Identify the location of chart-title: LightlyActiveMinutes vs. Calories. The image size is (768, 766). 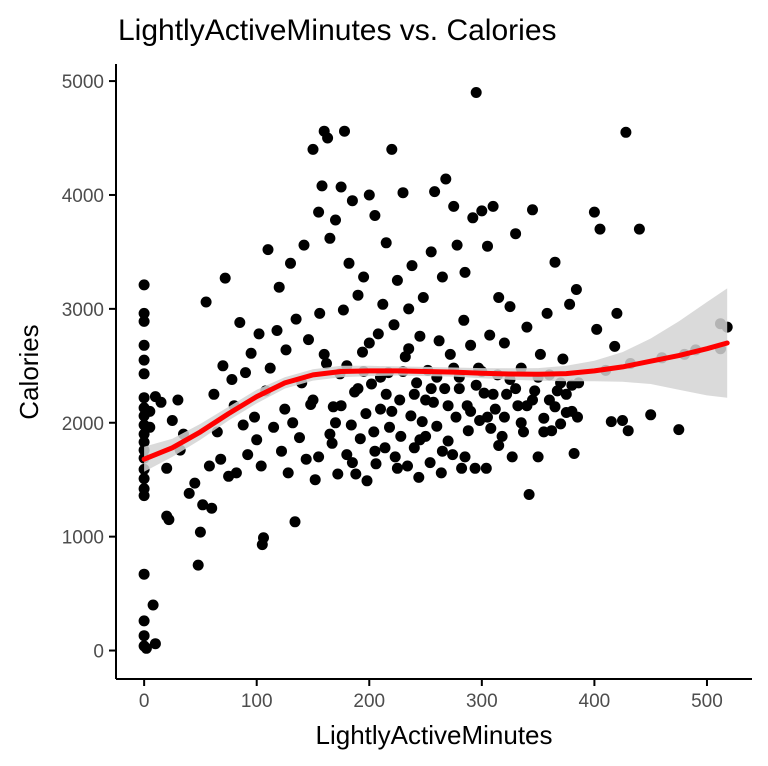
(337, 30).